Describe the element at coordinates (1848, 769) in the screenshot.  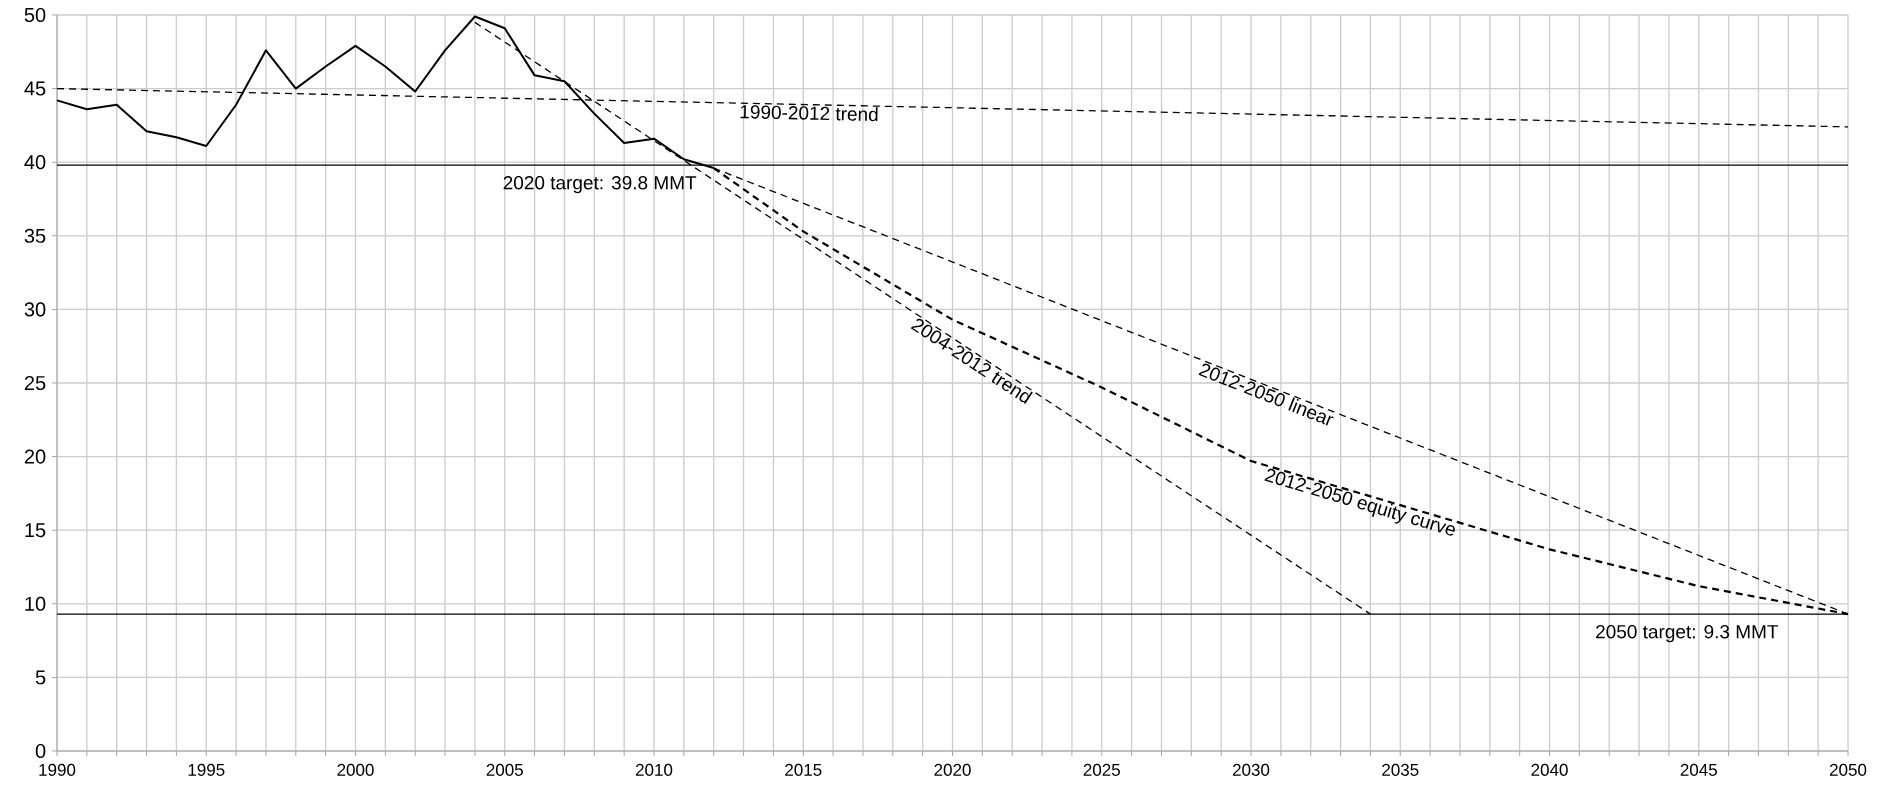
I see `x-tick-label: 2050` at that location.